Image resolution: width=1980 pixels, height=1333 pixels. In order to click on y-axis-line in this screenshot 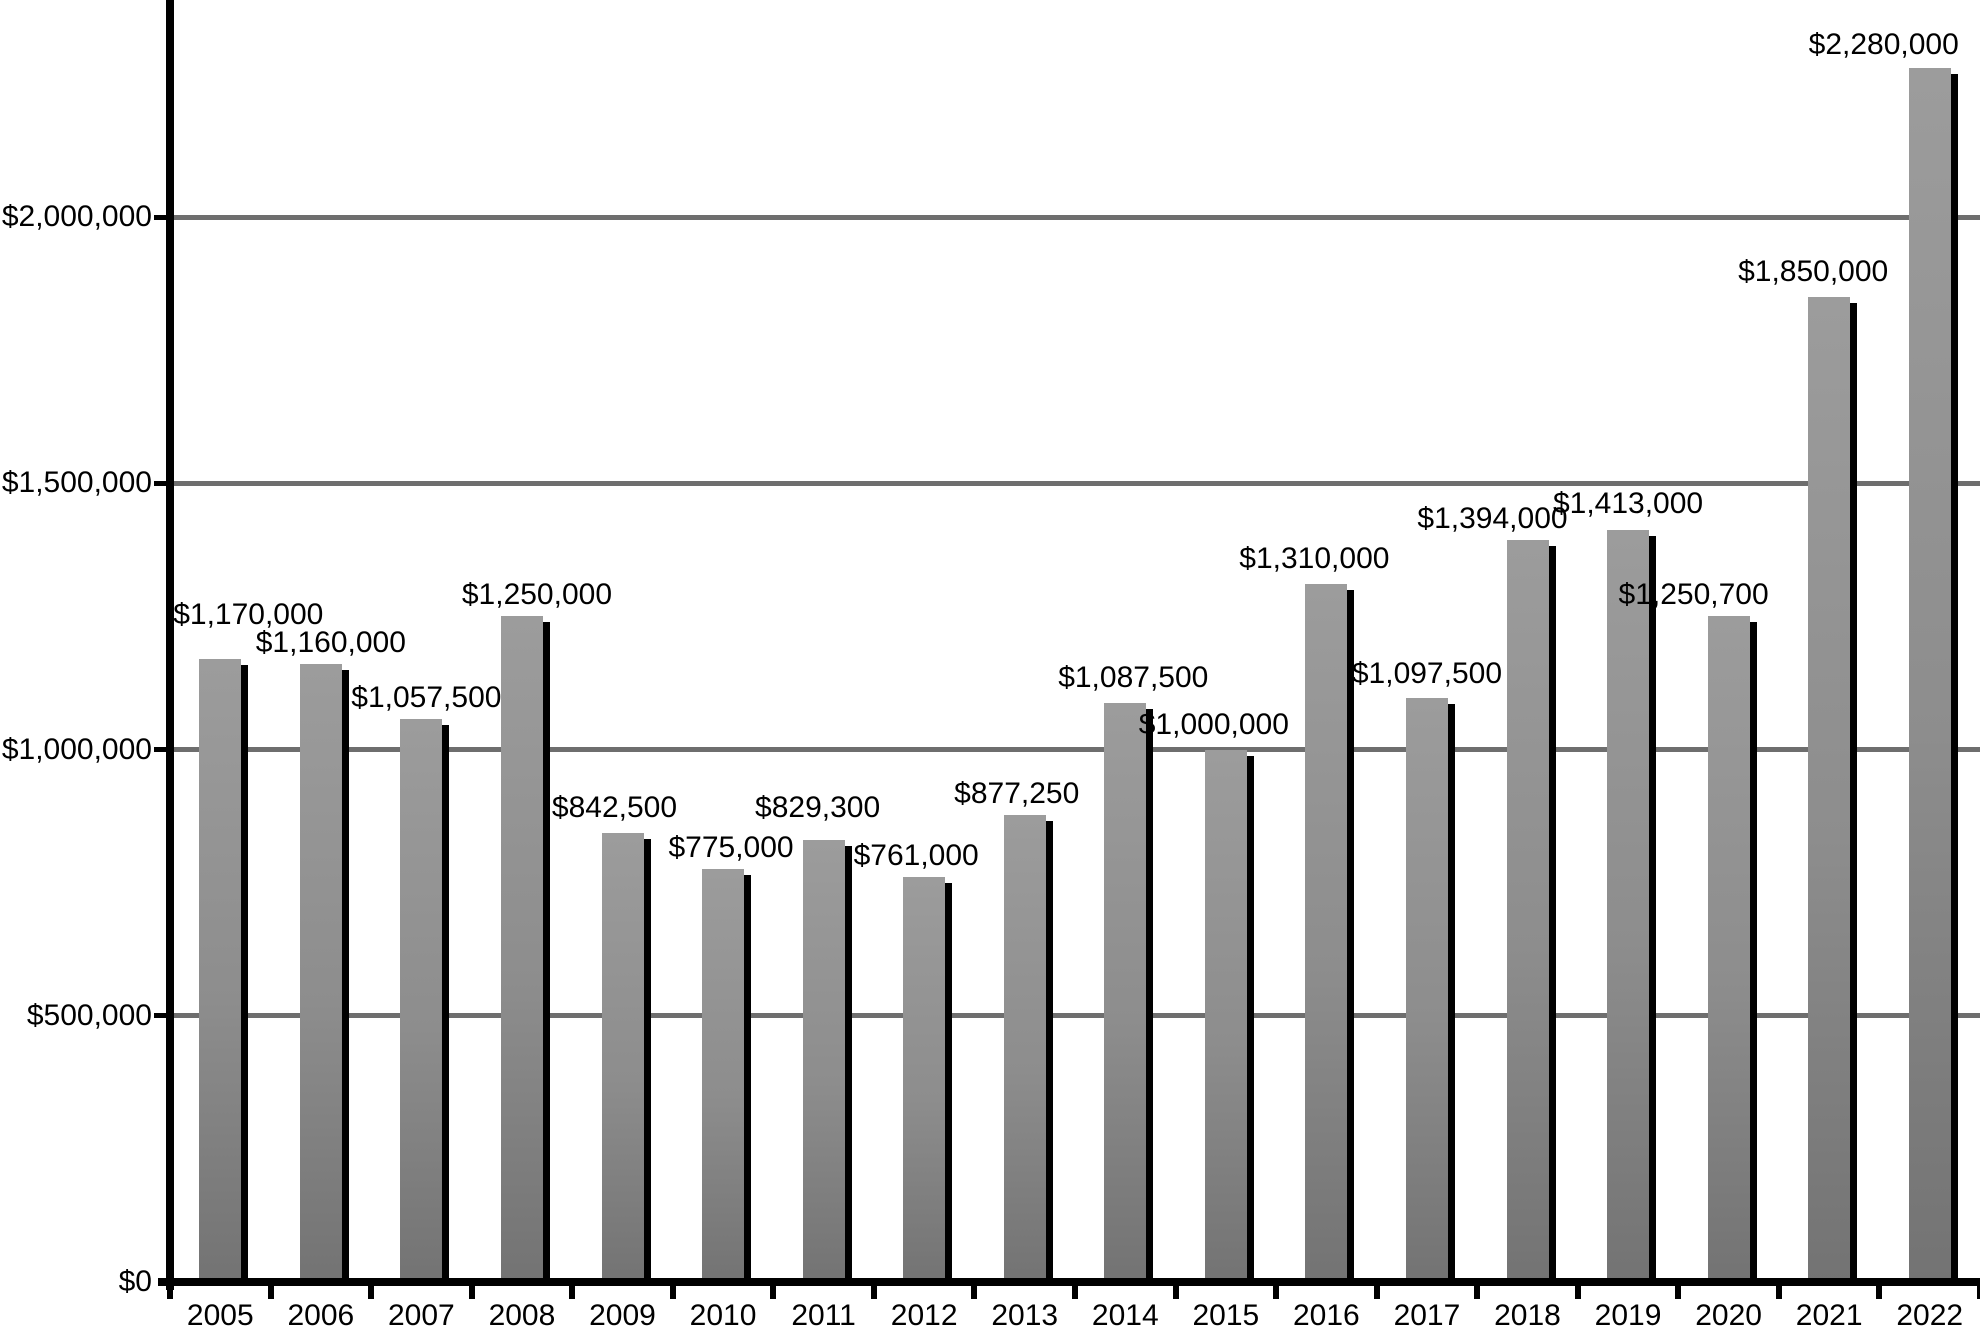, I will do `click(170, 645)`.